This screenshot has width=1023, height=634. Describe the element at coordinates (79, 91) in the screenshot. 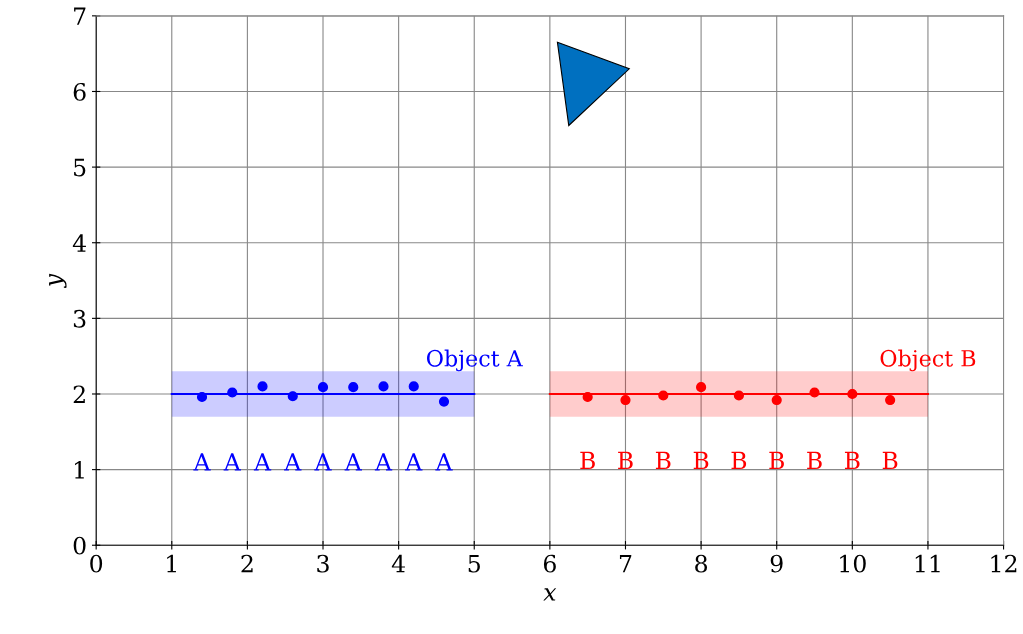

I see `y-tick-label: 6` at that location.